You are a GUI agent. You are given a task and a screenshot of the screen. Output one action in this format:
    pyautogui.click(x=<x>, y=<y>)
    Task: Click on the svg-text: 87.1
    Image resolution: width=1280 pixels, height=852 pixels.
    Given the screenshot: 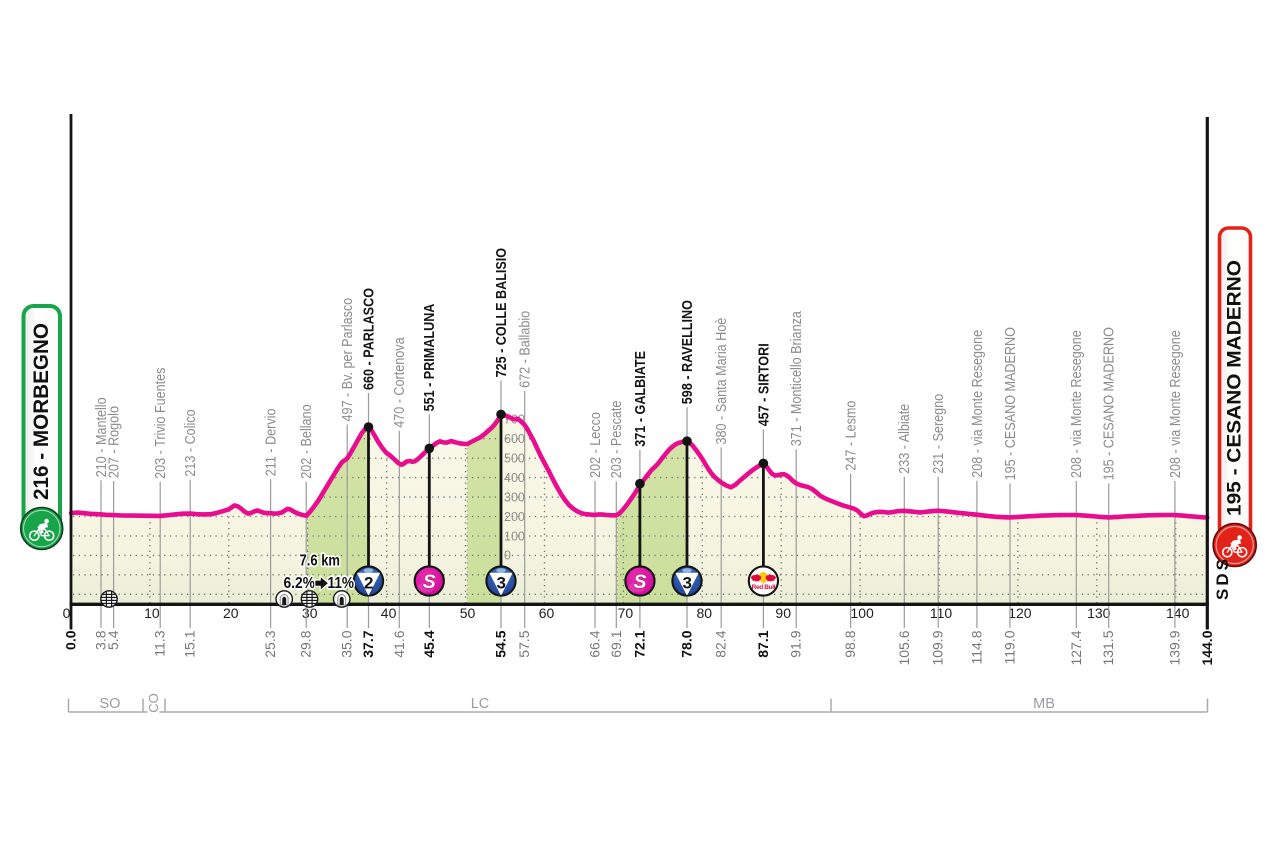 What is the action you would take?
    pyautogui.click(x=763, y=643)
    